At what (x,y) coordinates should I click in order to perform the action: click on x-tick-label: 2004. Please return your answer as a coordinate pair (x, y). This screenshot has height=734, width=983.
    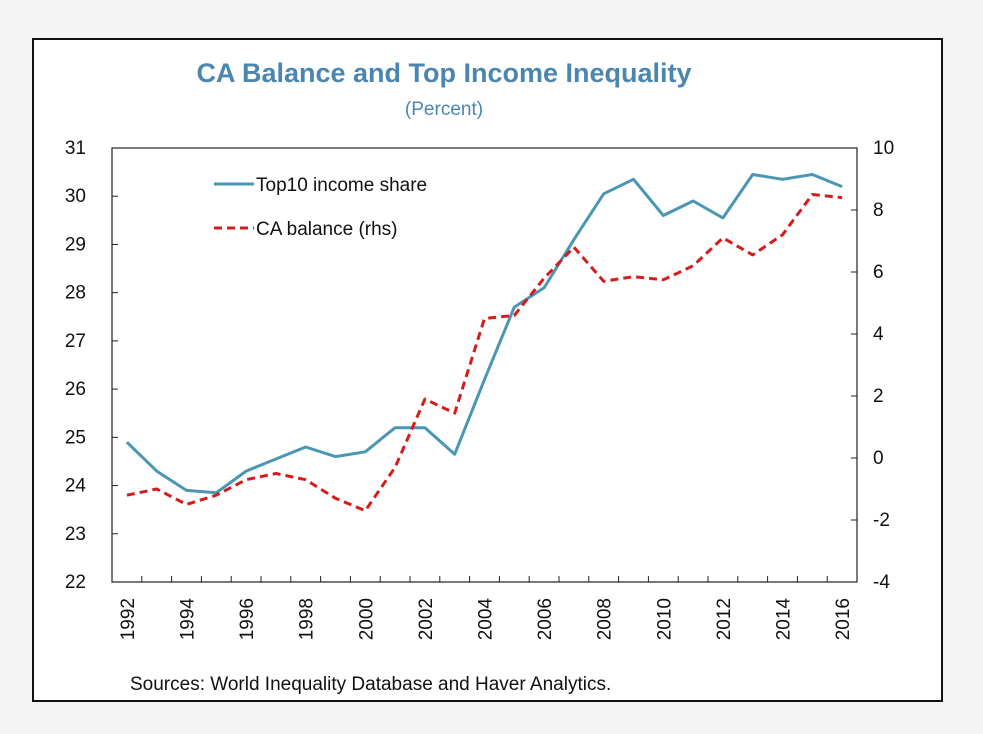
    Looking at the image, I should click on (486, 619).